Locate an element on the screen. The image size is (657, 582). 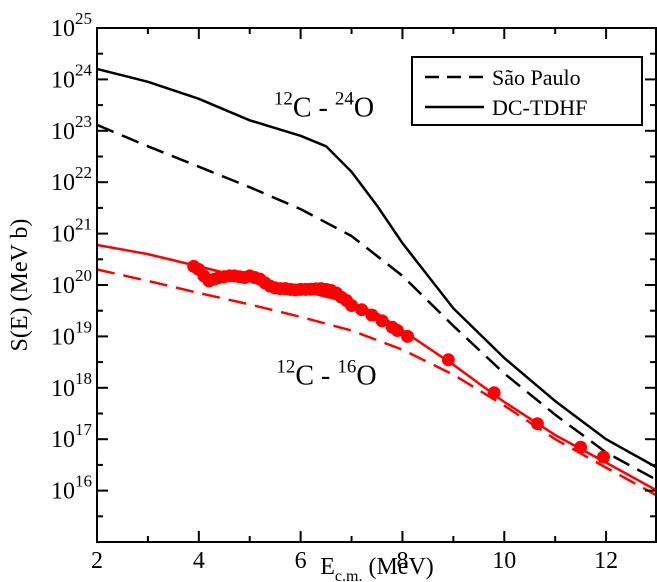
y-tick-exponent: 22 is located at coordinates (83, 172).